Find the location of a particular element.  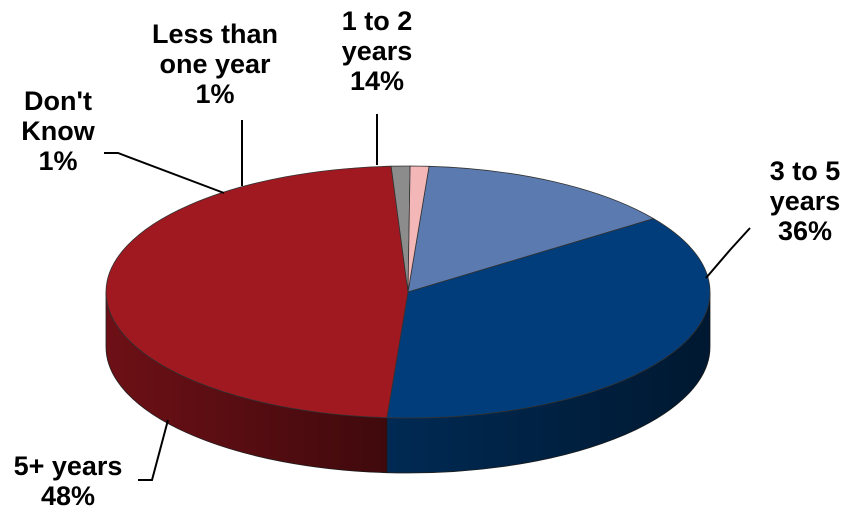

pie-percent-label-0: 14% is located at coordinates (377, 81).